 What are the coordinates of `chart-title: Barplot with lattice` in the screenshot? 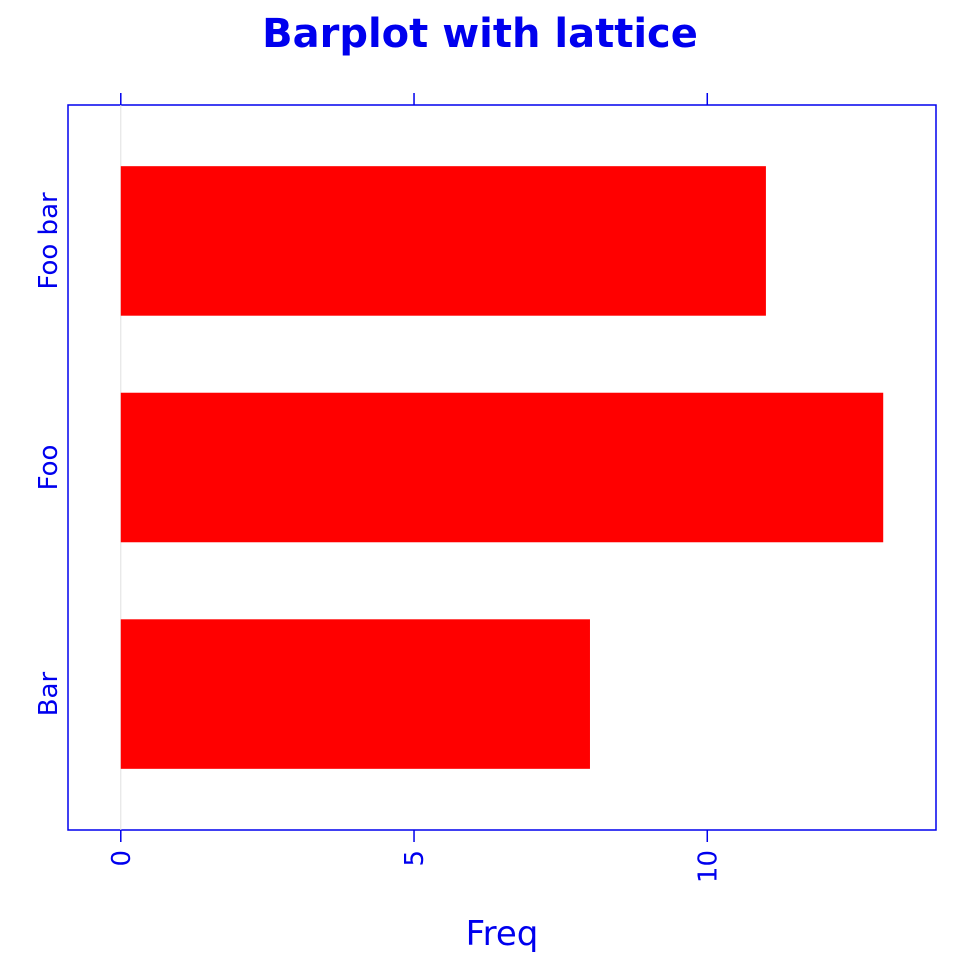 It's located at (480, 34).